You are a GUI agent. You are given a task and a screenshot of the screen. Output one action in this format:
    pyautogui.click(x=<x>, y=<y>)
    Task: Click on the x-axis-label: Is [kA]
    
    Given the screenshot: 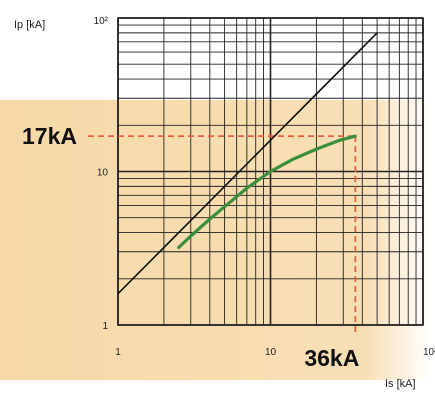 What is the action you would take?
    pyautogui.click(x=400, y=384)
    